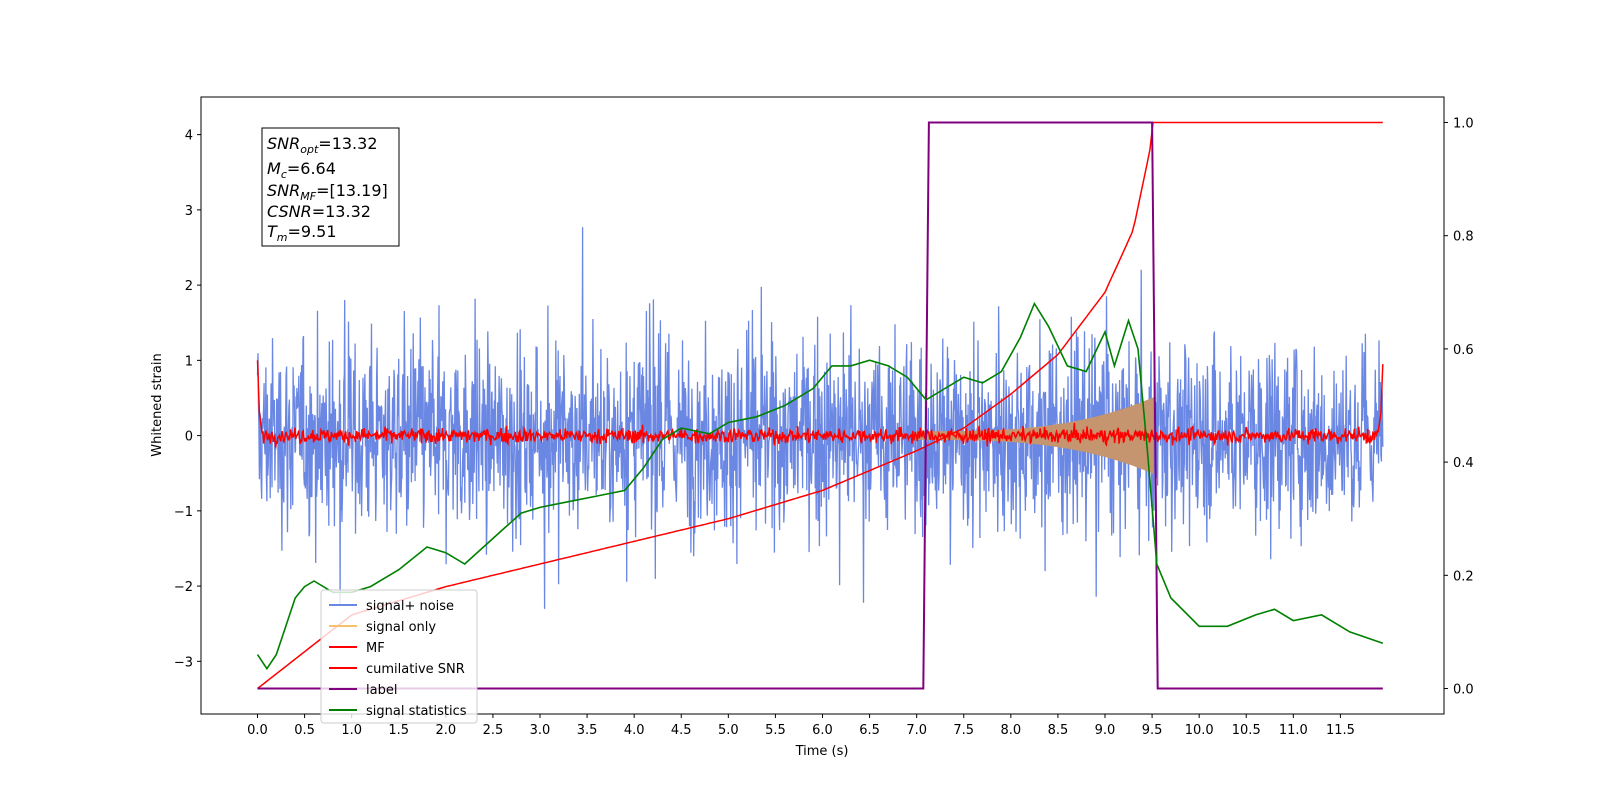  What do you see at coordinates (157, 404) in the screenshot?
I see `y-axis-label: Whitened strain` at bounding box center [157, 404].